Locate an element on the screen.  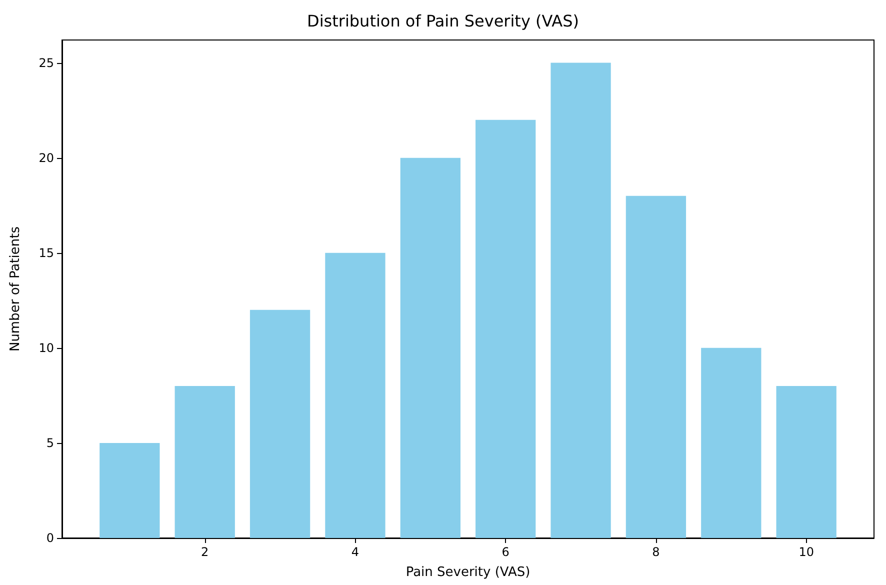
x-tick-label: 10 is located at coordinates (806, 552).